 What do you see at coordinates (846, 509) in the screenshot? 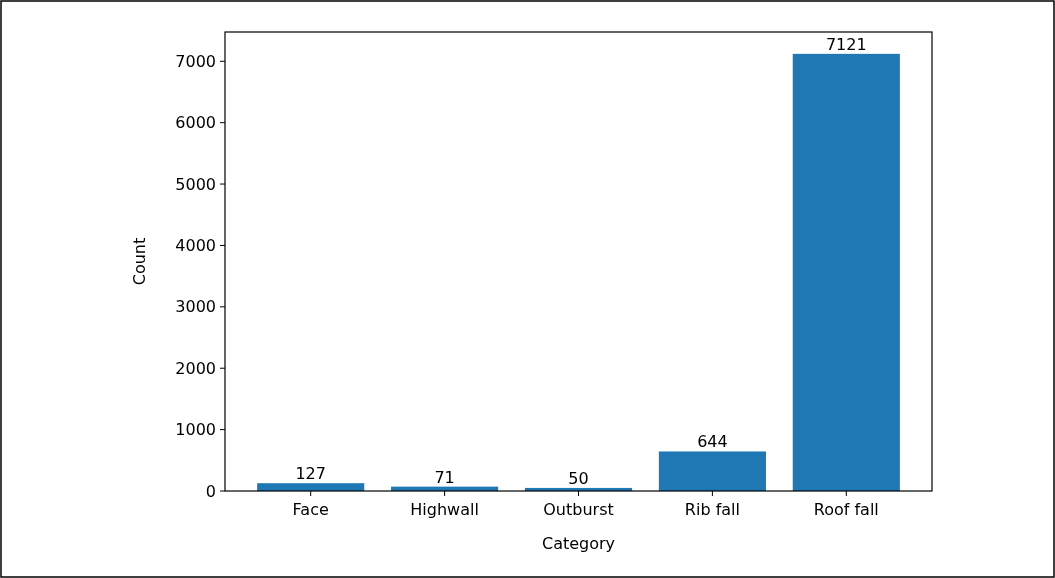
I see `x-tick-label: Roof fall` at bounding box center [846, 509].